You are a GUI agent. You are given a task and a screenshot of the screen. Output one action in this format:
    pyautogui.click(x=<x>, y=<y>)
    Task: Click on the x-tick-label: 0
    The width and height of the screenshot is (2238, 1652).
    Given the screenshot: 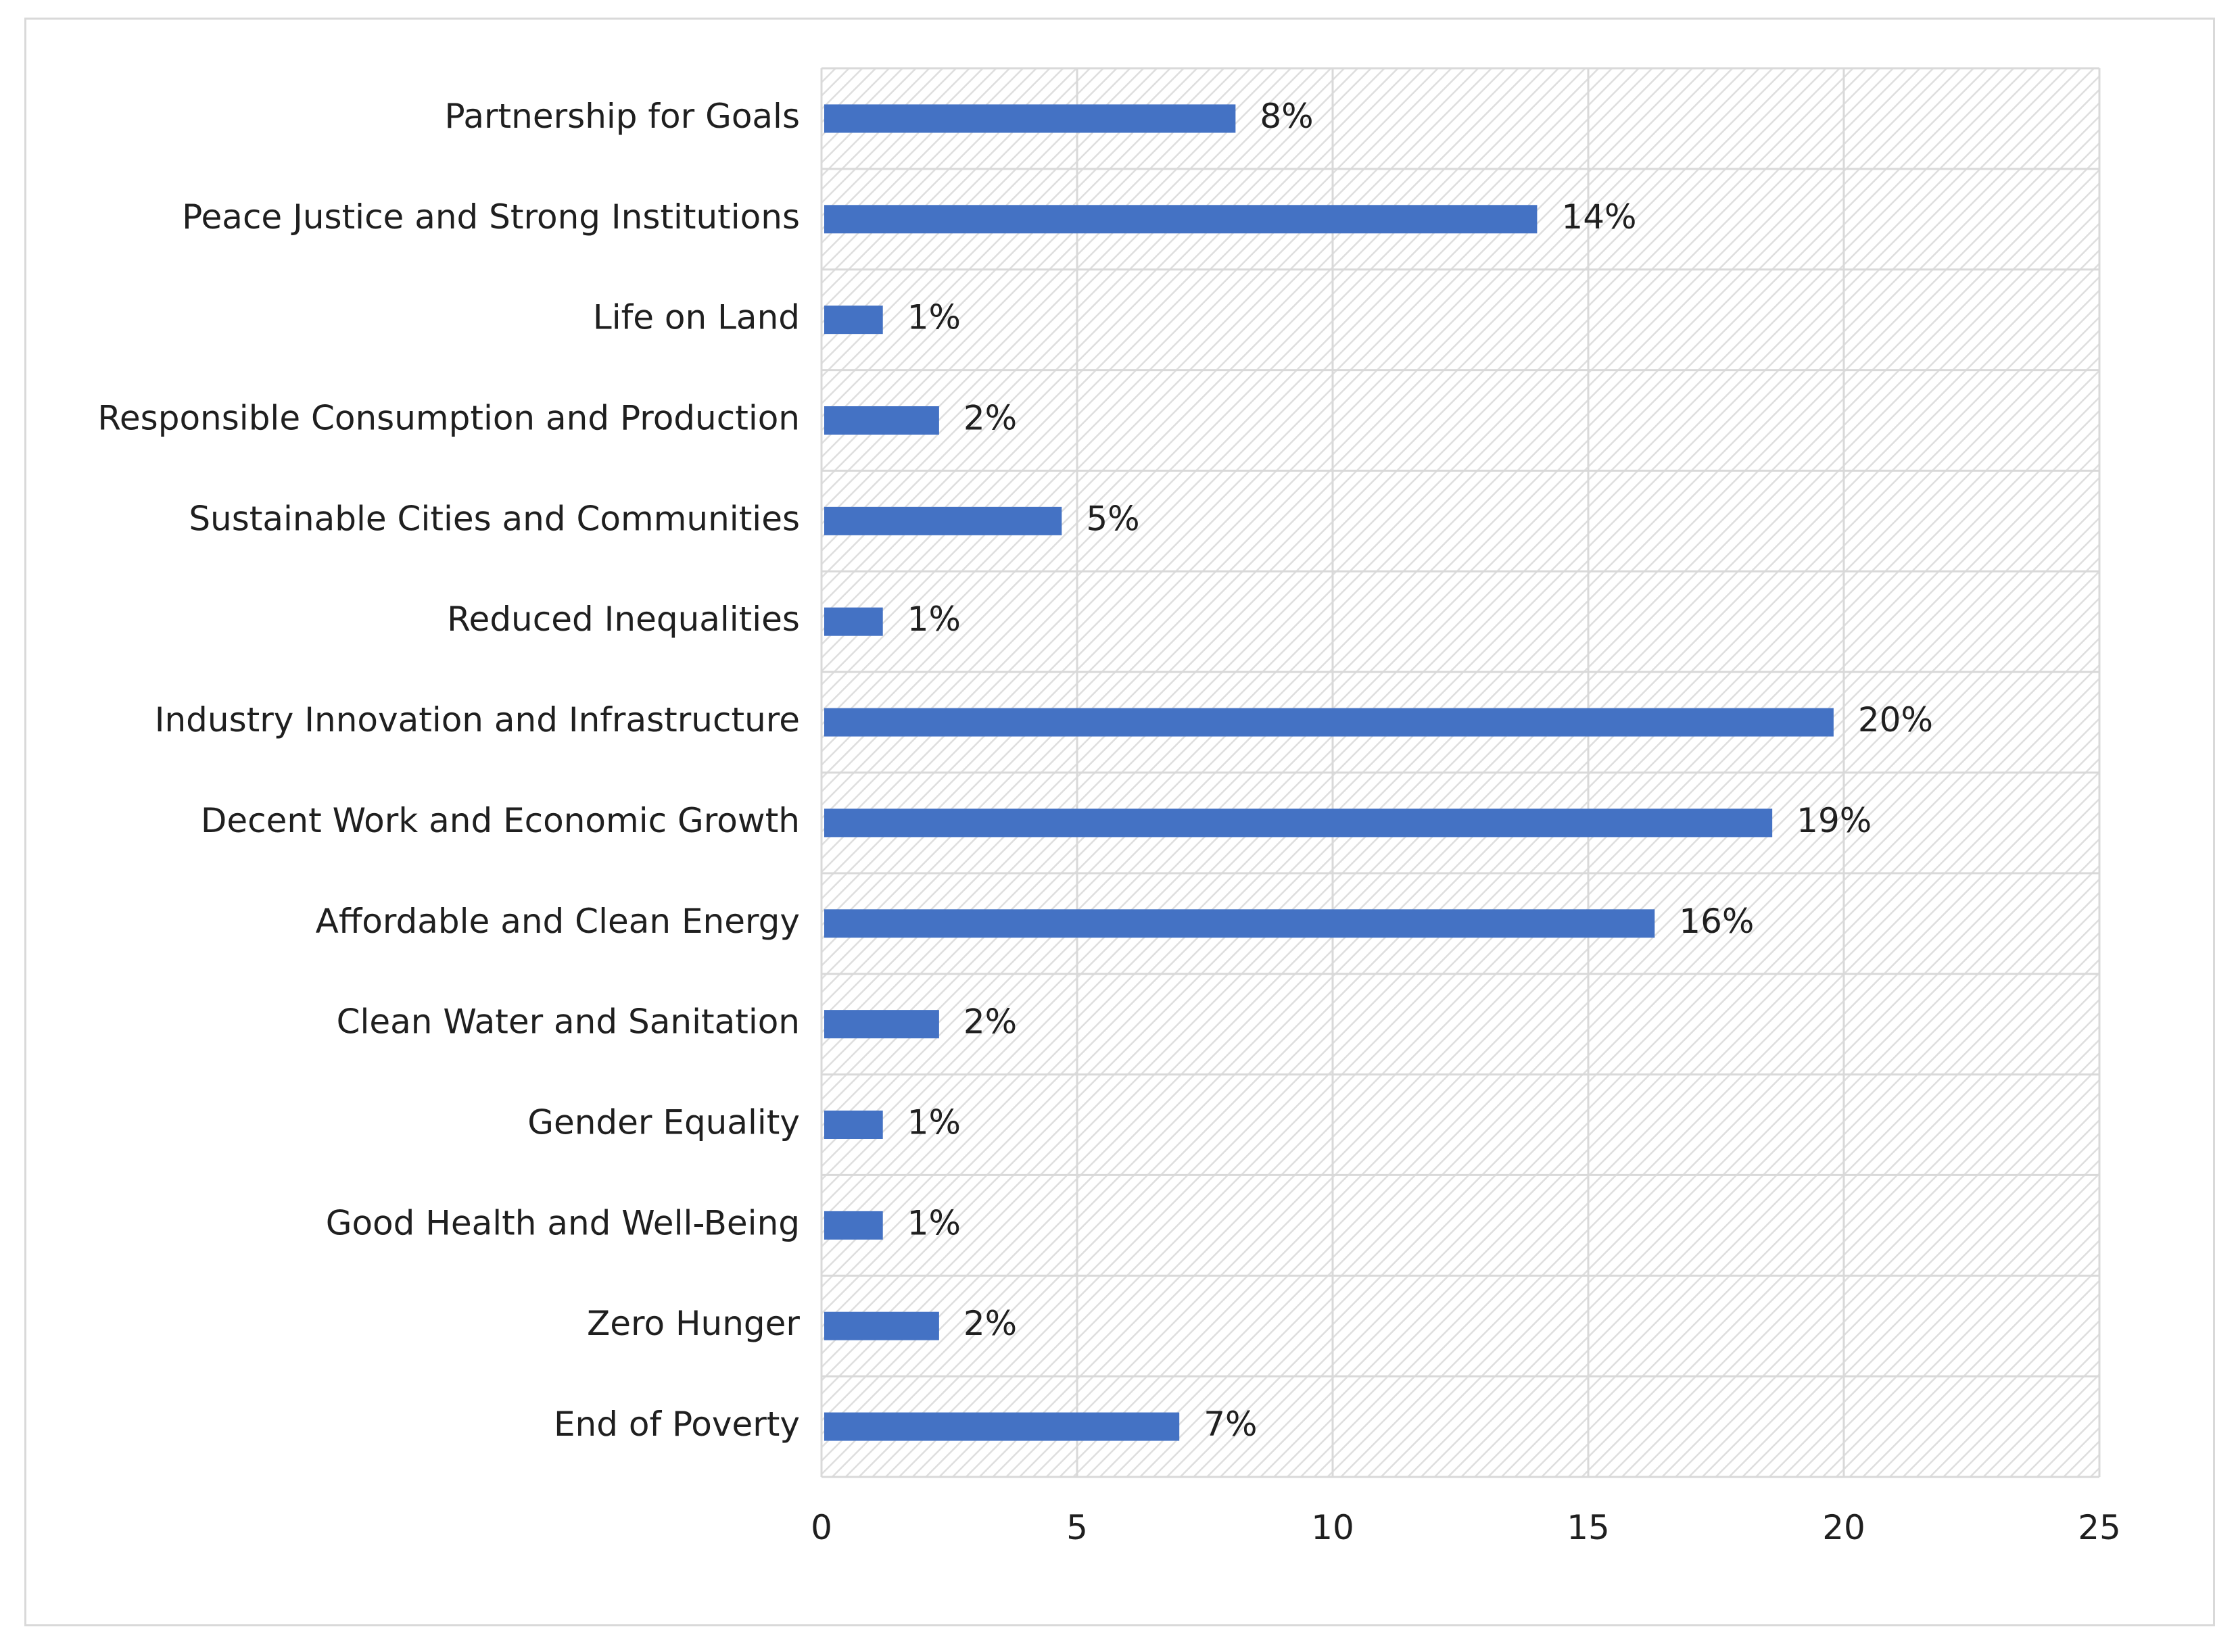 What is the action you would take?
    pyautogui.click(x=821, y=1527)
    